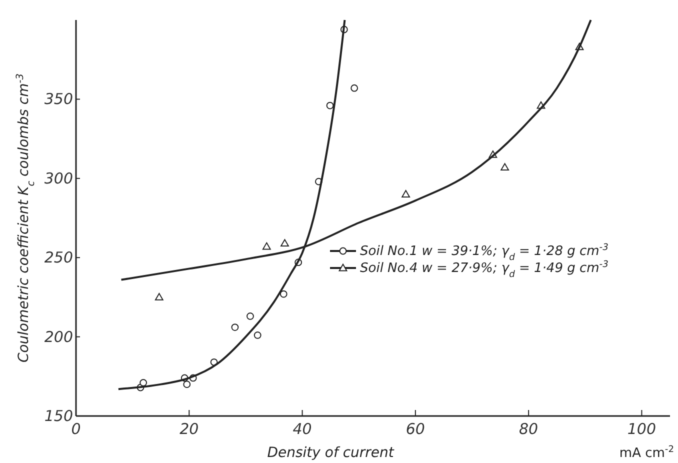 The height and width of the screenshot is (463, 678). I want to click on y-tick-label: 150, so click(58, 416).